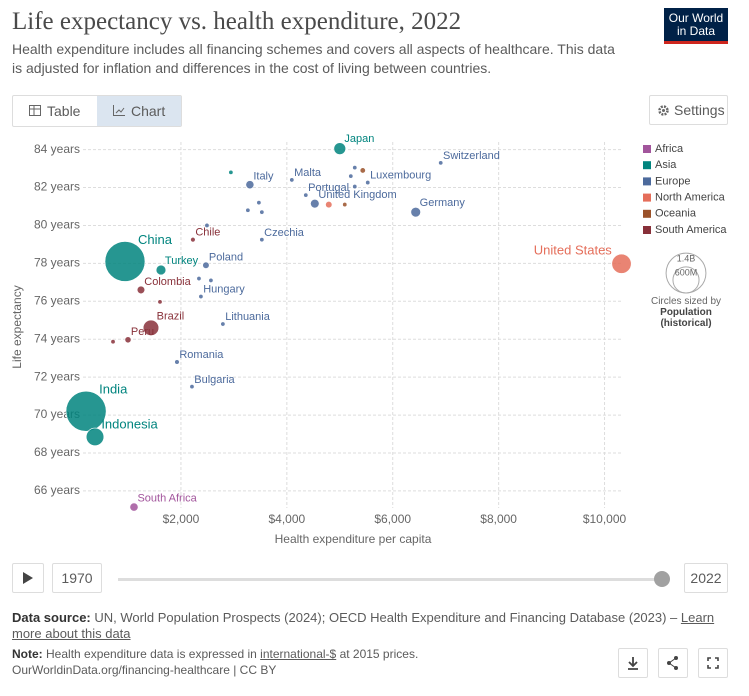  What do you see at coordinates (151, 654) in the screenshot?
I see `note-text: Health expenditure data is expressed in` at bounding box center [151, 654].